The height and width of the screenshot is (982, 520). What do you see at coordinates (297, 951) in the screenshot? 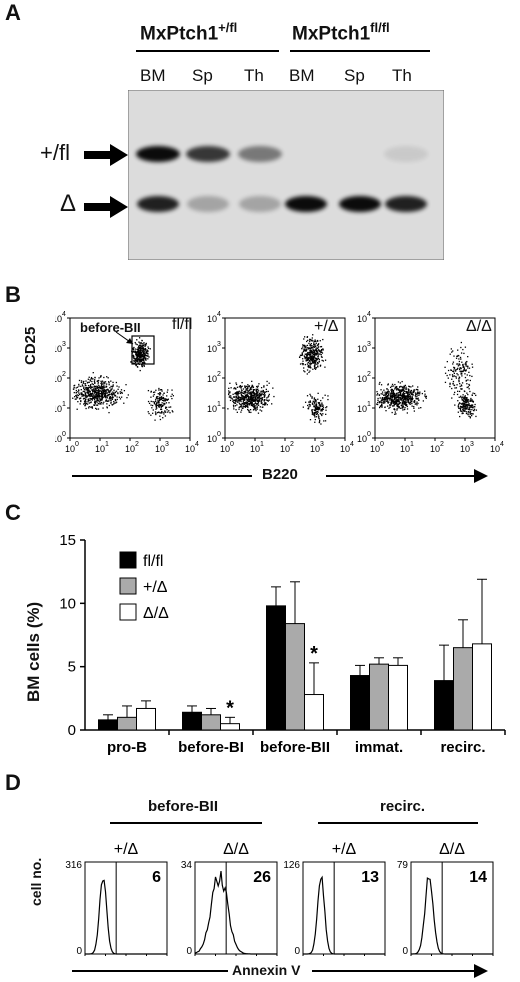
I see `histogram-y-zero: 0` at bounding box center [297, 951].